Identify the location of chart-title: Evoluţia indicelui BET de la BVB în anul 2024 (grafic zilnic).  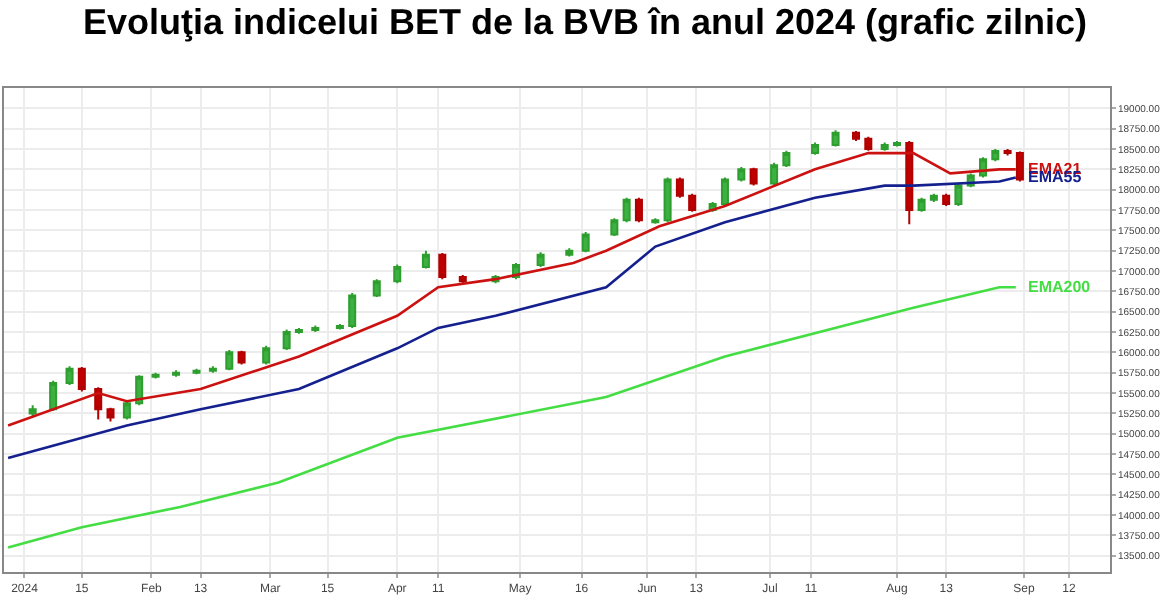
(585, 22).